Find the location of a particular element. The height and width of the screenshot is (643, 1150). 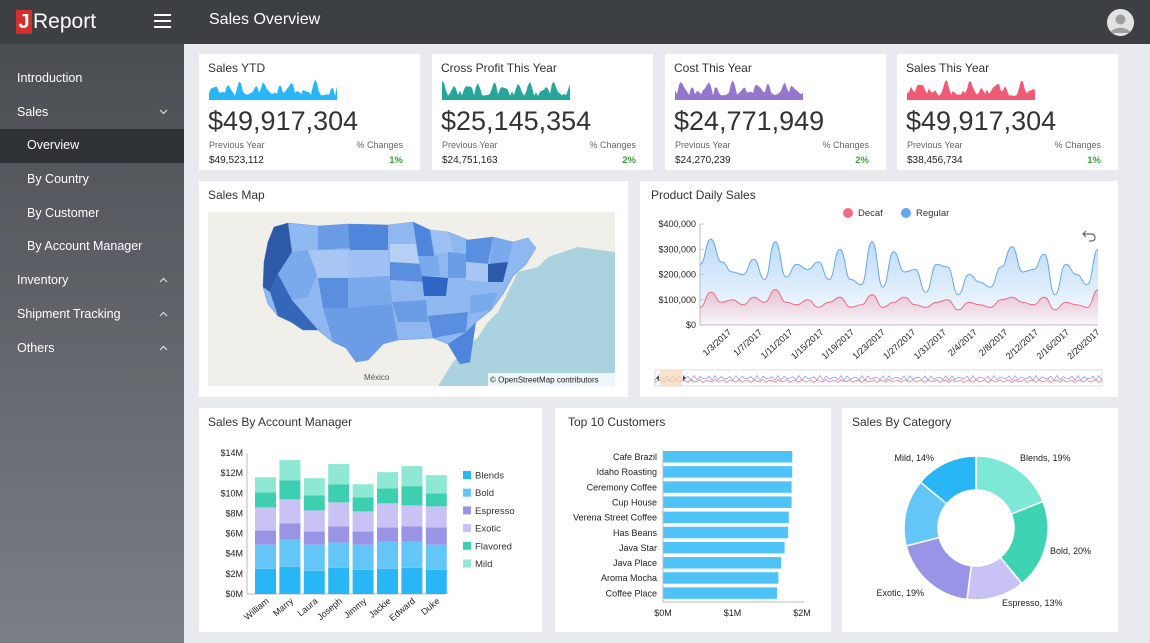

hamburger-menu-icon is located at coordinates (162, 21).